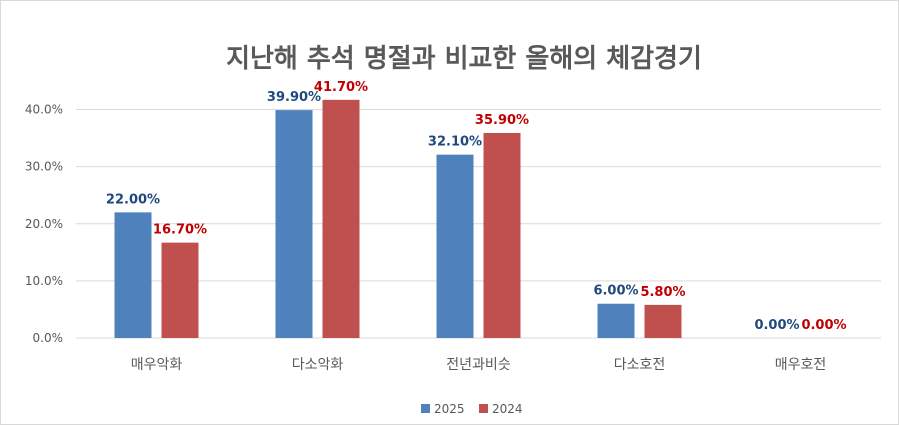  I want to click on y-axis: 0.0% 10.0% 20.0% 30.0% 40.0%, so click(44, 224).